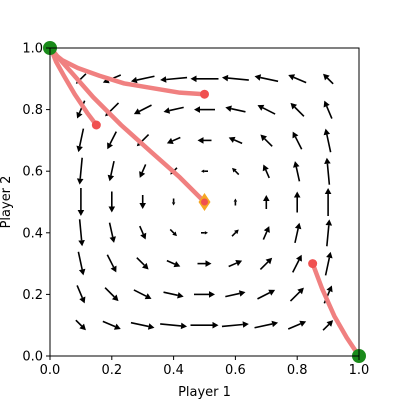  What do you see at coordinates (235, 370) in the screenshot?
I see `x-tick-label-3: 0.6` at bounding box center [235, 370].